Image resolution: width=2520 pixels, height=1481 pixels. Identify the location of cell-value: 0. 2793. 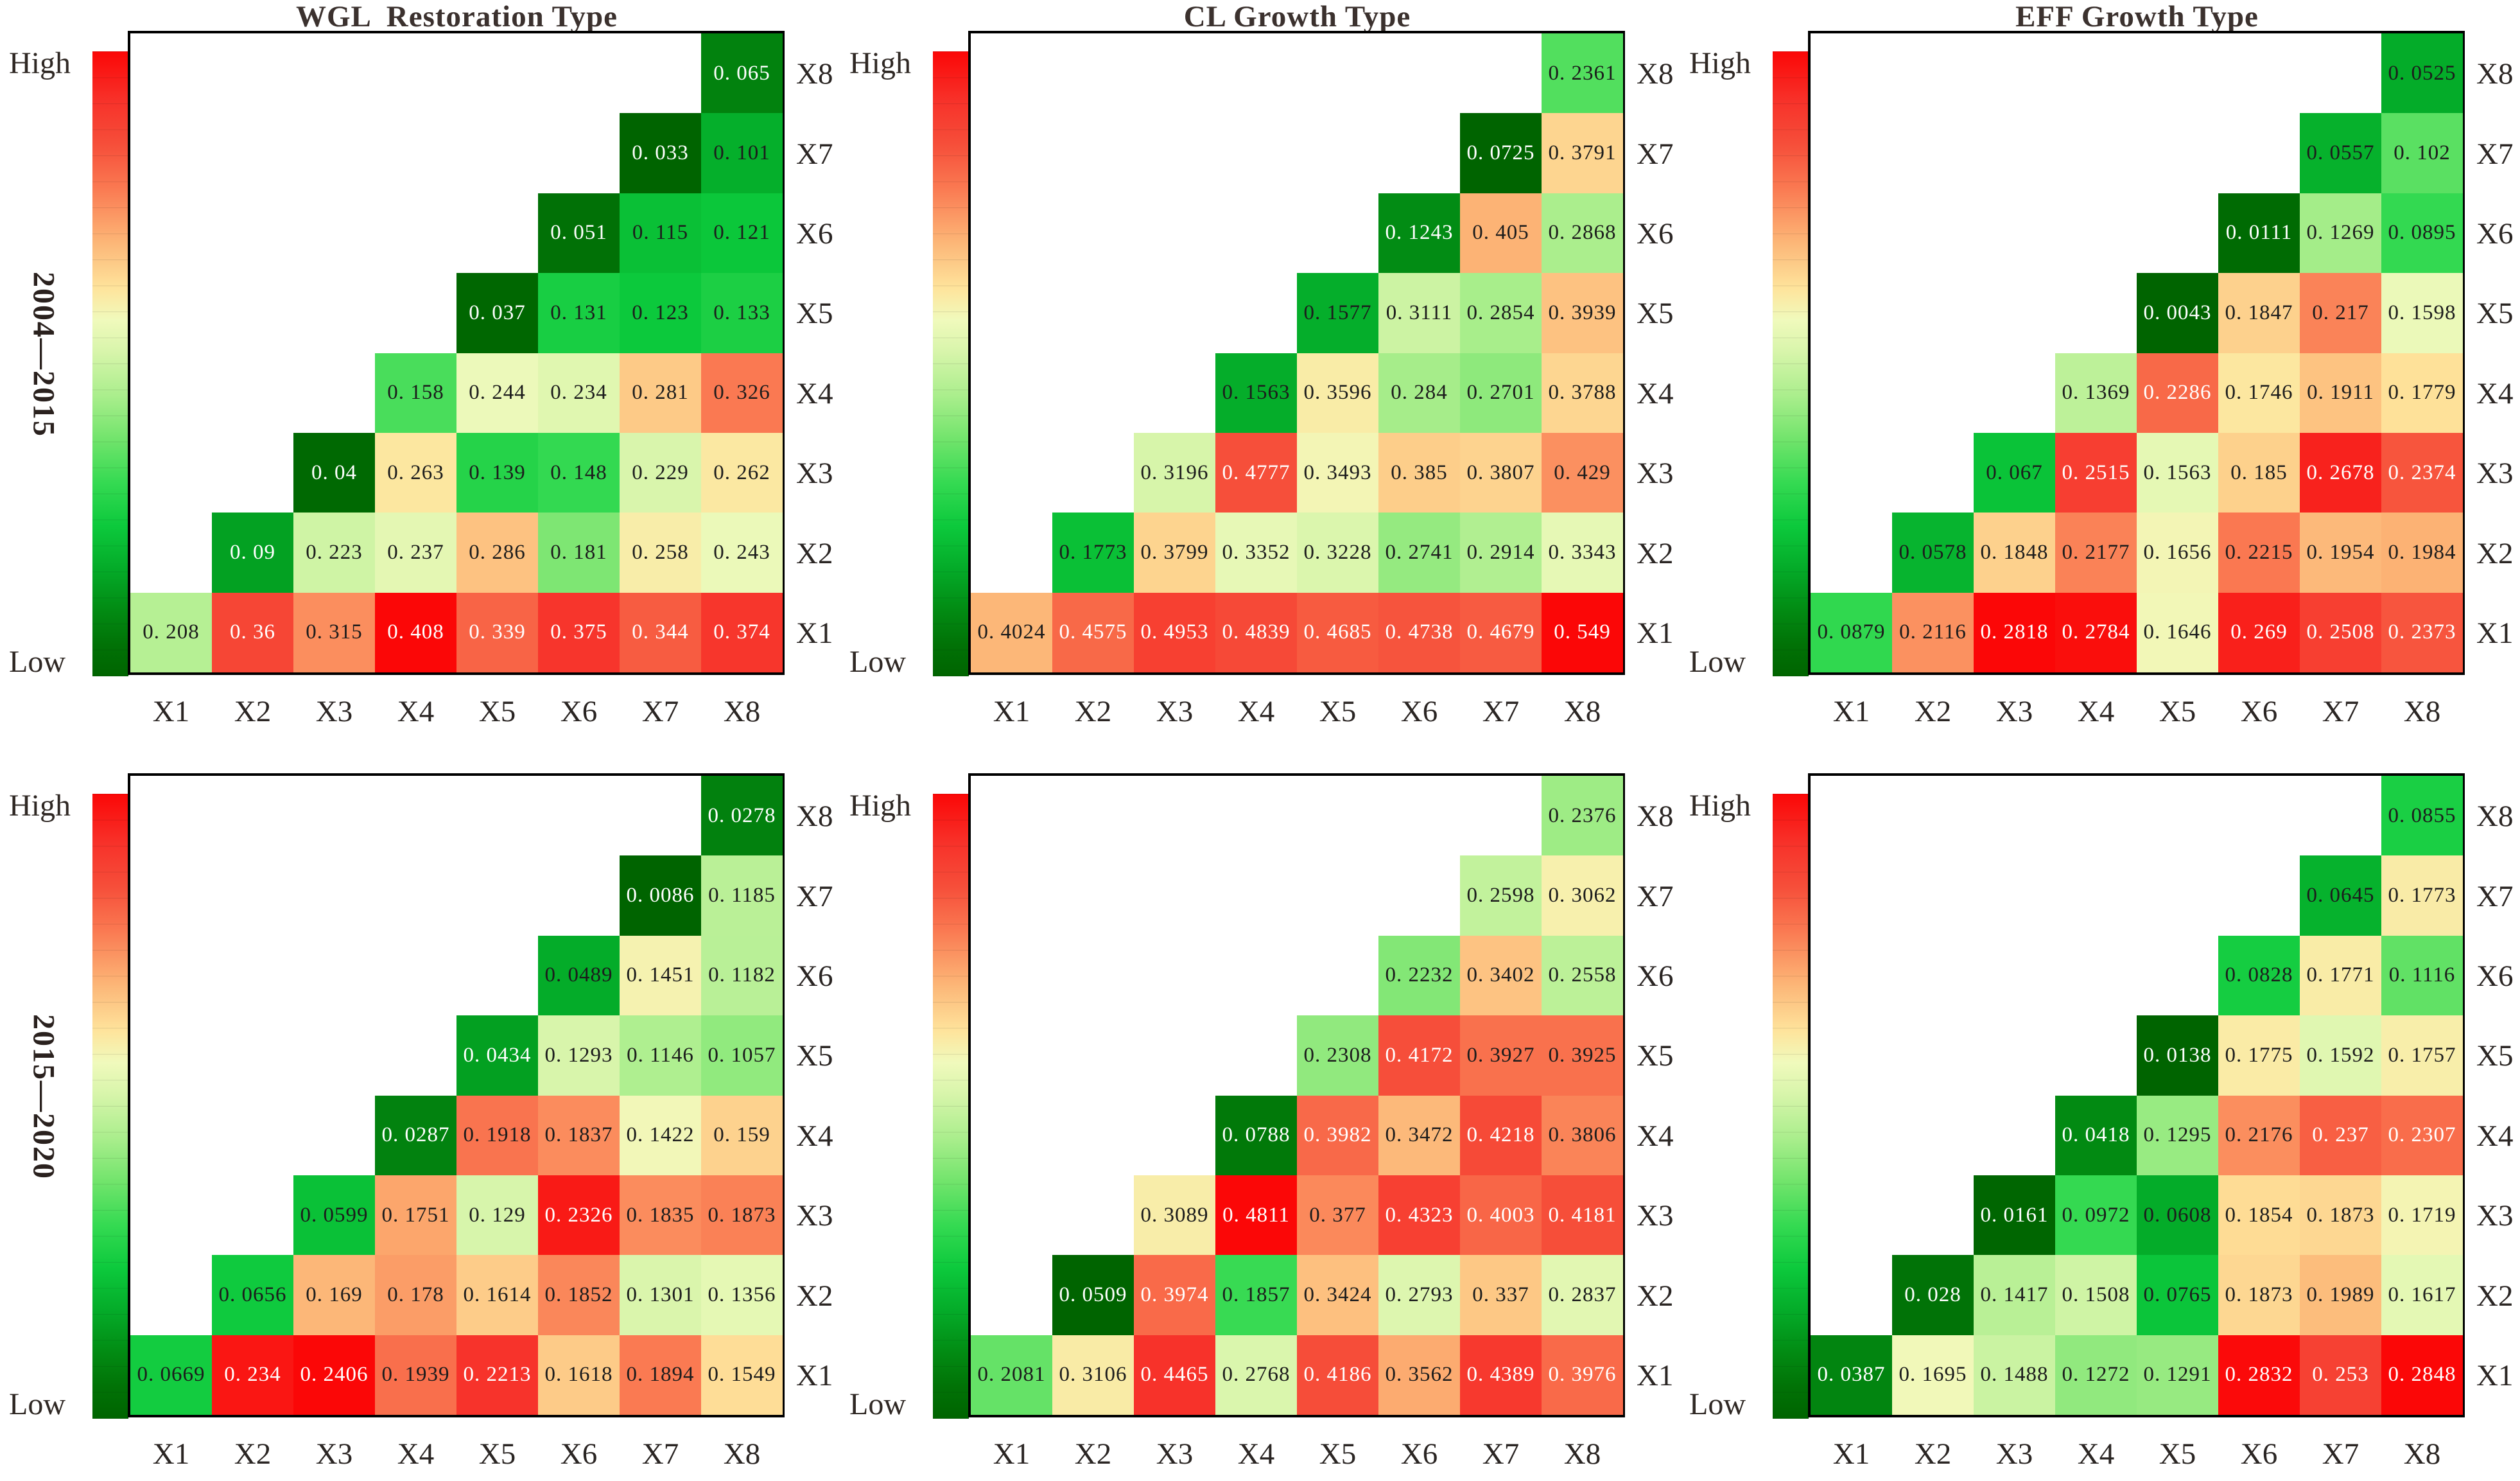
(1419, 1295).